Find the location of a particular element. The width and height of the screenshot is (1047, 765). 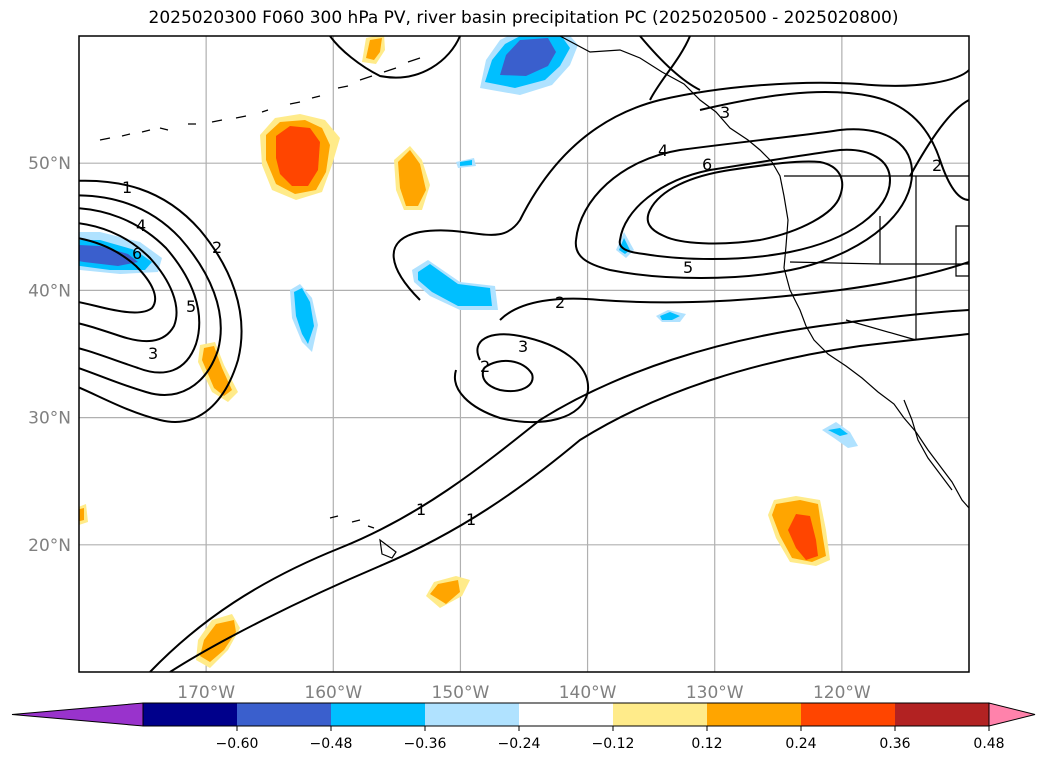

colorbar-extend-high is located at coordinates (1012, 714).